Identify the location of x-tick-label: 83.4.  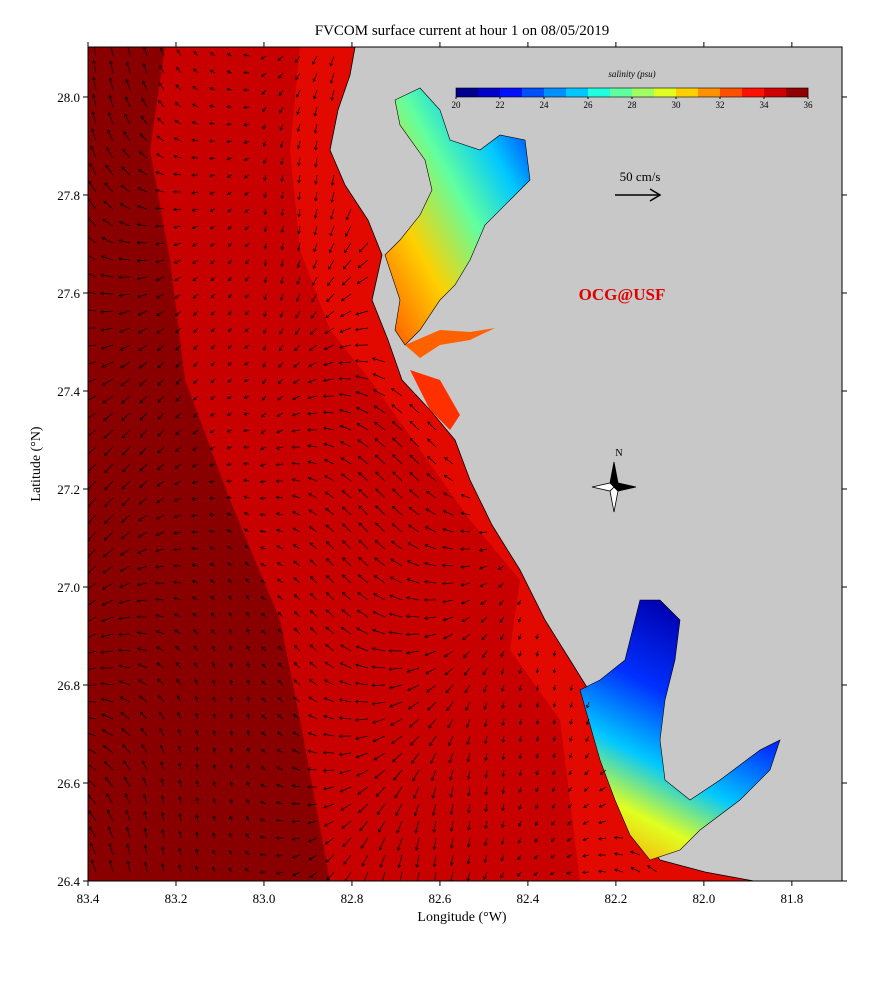
(88, 898).